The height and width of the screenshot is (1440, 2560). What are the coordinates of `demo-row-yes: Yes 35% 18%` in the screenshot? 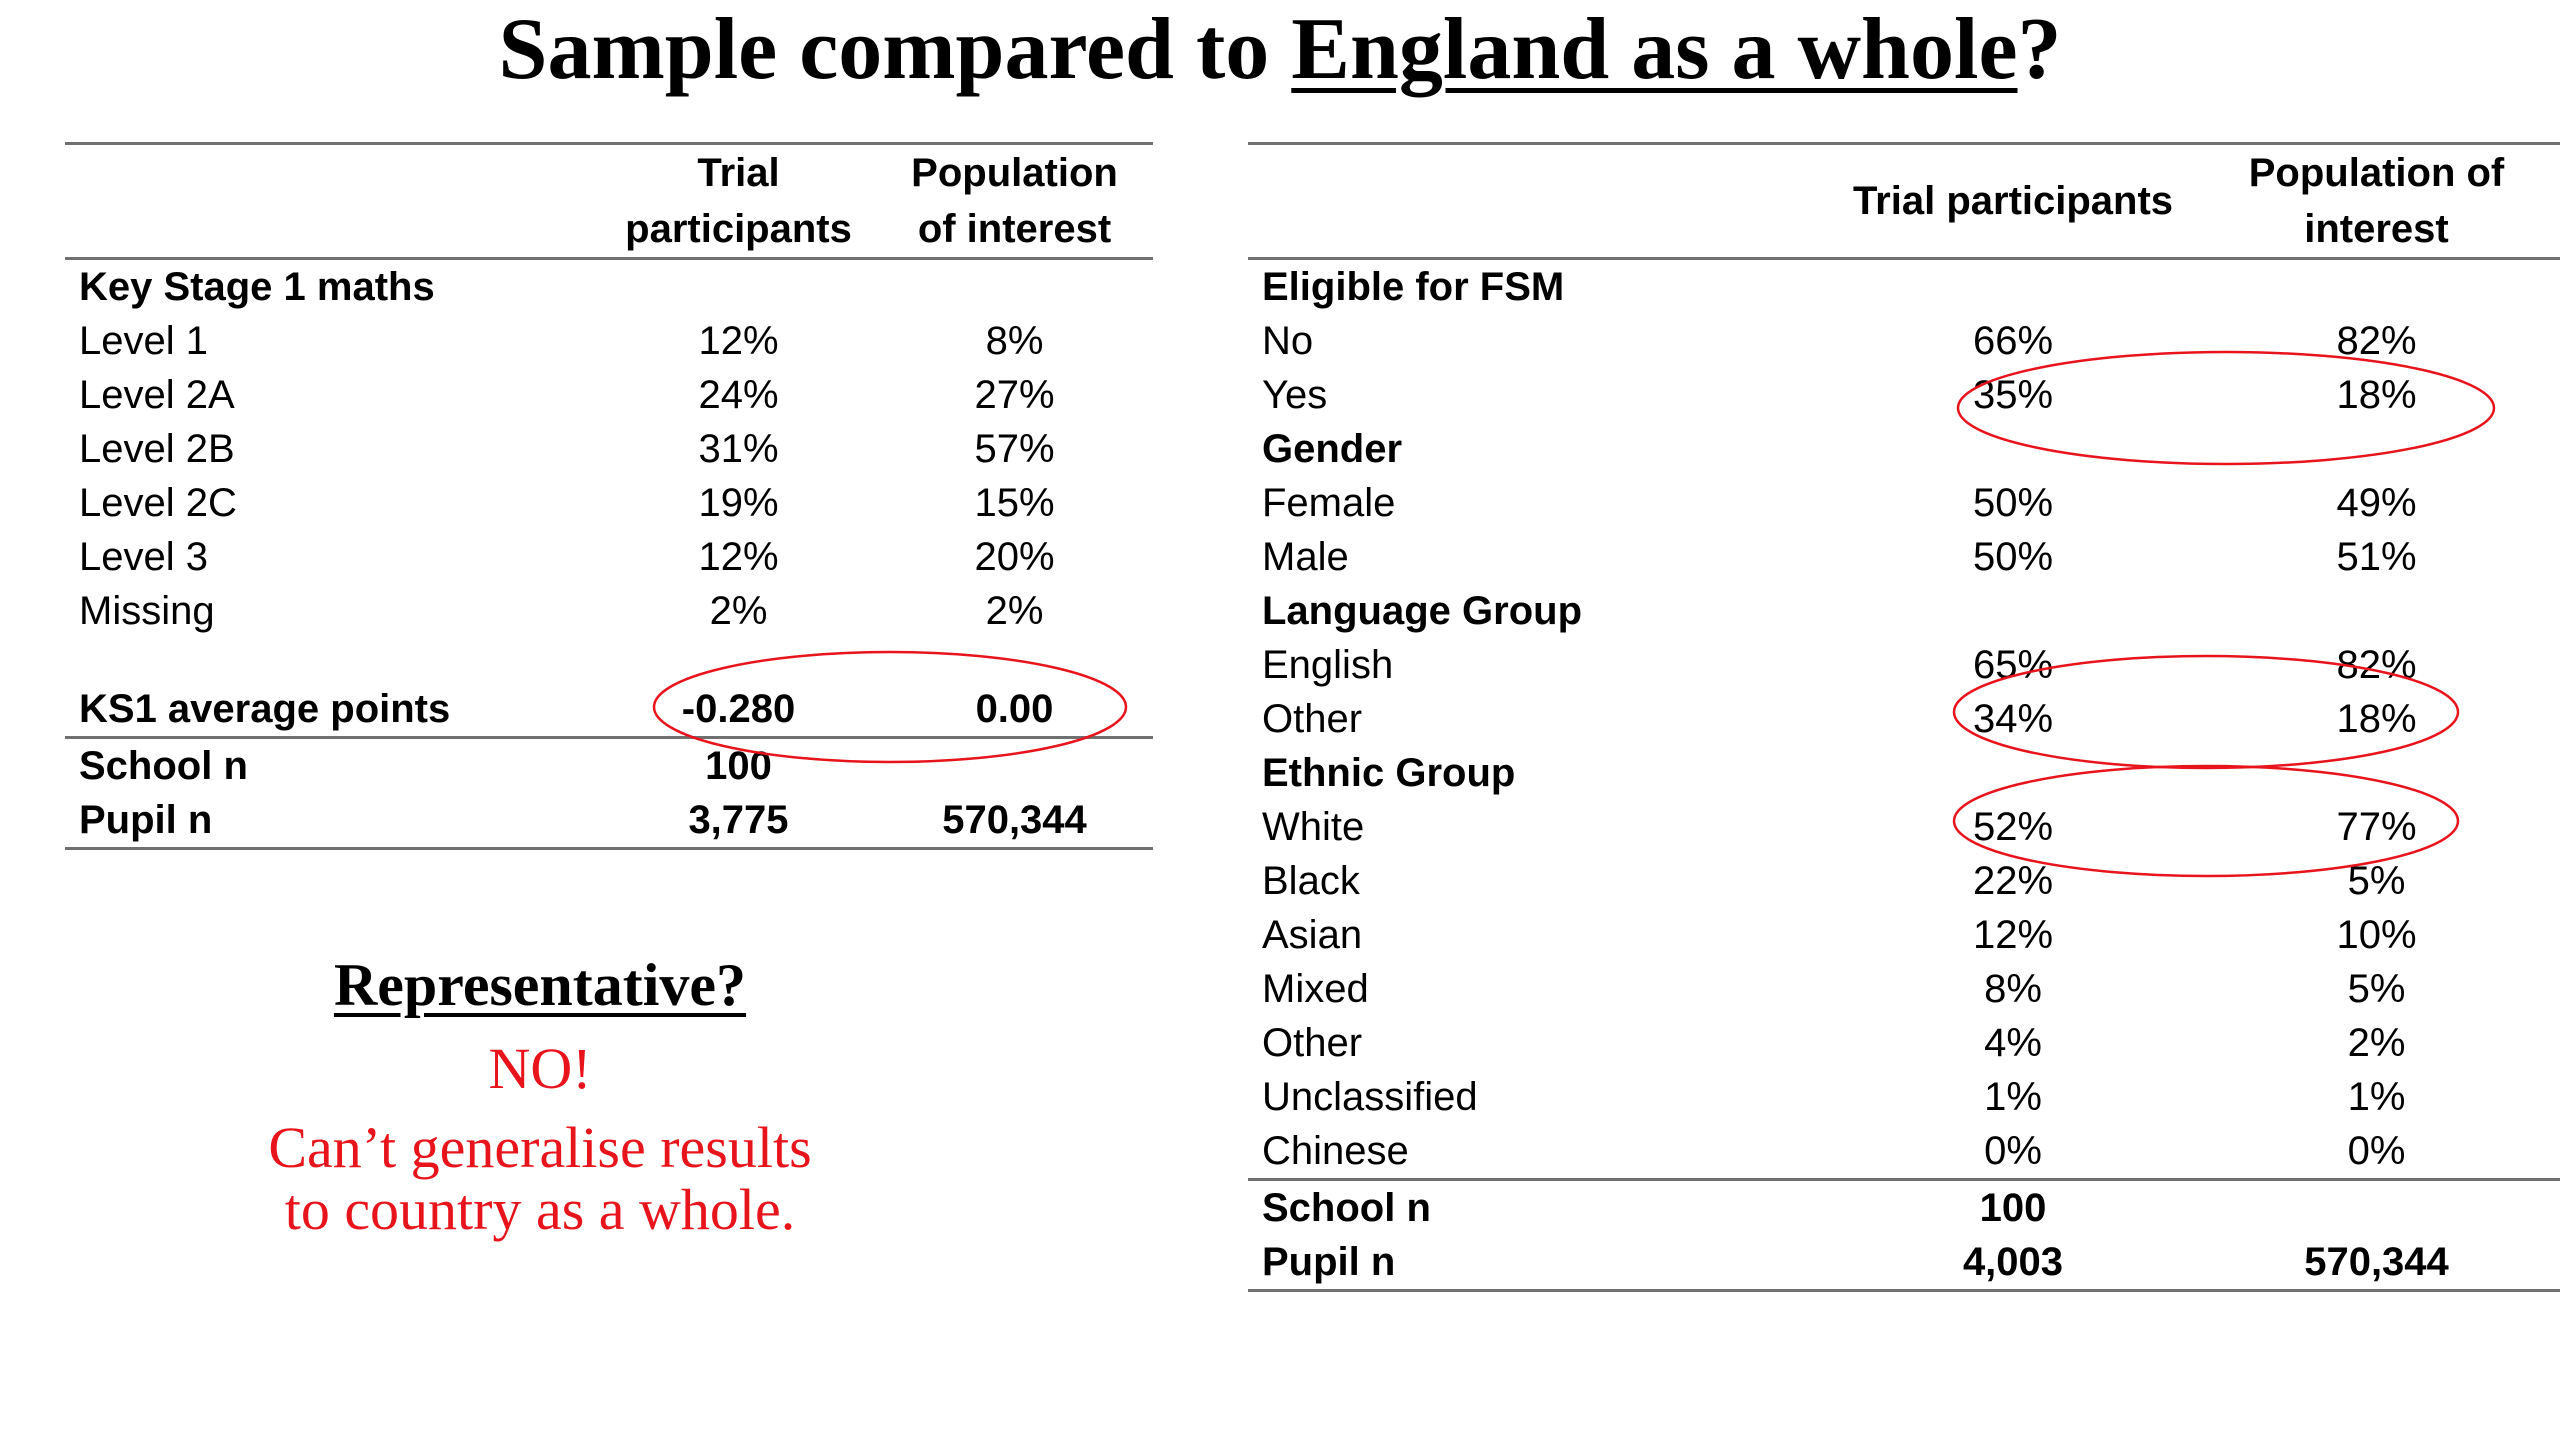 It's located at (1904, 395).